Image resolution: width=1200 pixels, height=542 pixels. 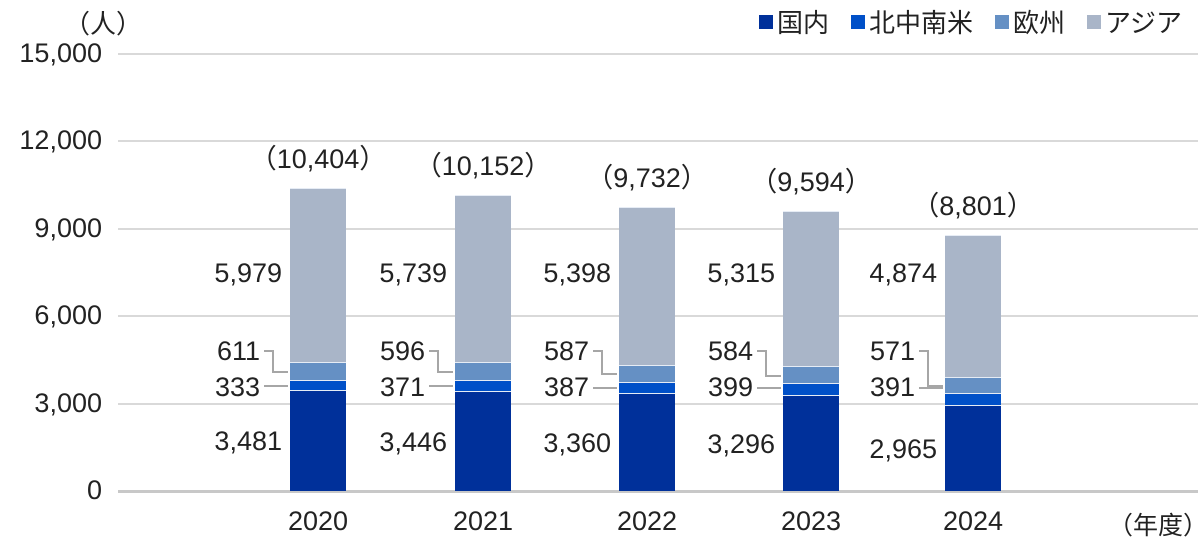 I want to click on y-tick-label: 0, so click(x=94, y=490).